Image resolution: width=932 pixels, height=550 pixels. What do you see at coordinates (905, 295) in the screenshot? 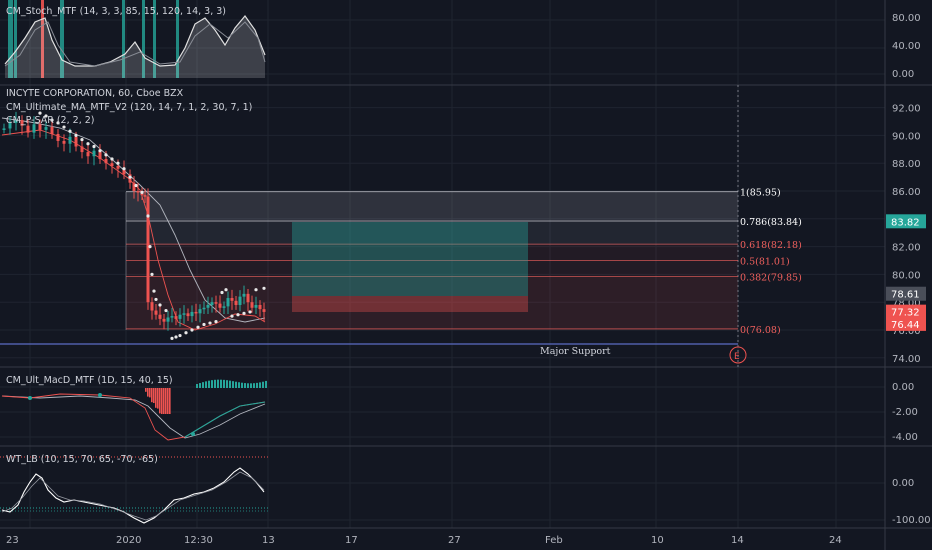
I see `price-badge-text: 78.61` at bounding box center [905, 295].